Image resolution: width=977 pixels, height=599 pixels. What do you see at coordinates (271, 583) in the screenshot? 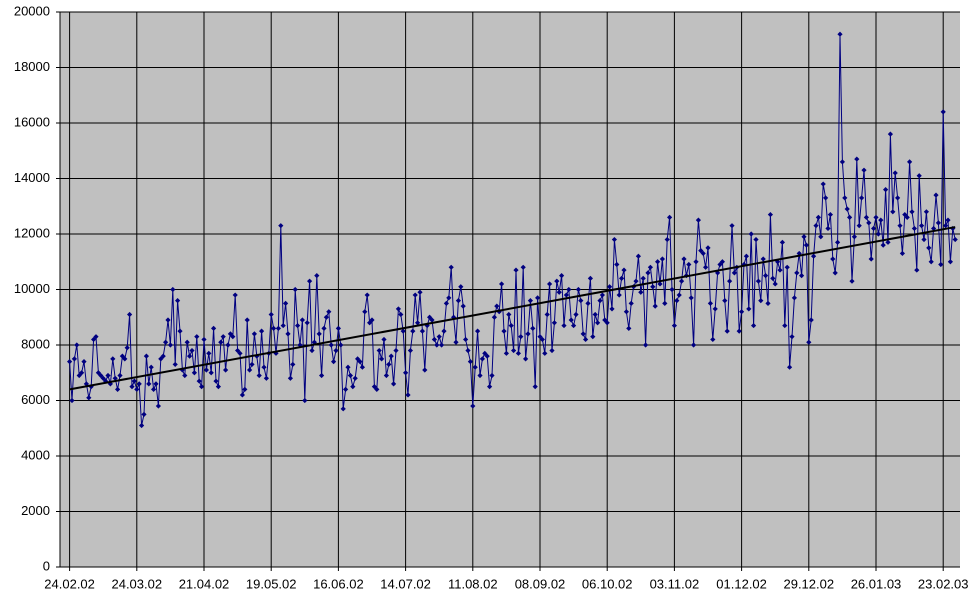
I see `x-tick-label: 19.05.02` at bounding box center [271, 583].